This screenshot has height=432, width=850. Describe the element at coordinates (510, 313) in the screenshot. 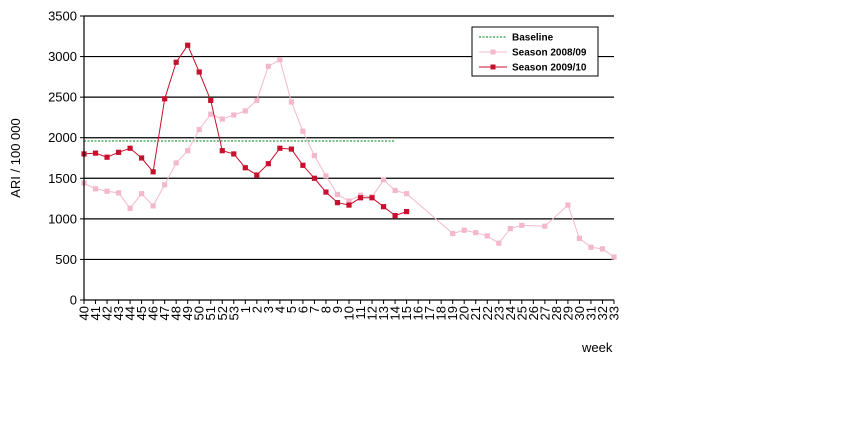

I see `x-tick-label: 24` at that location.